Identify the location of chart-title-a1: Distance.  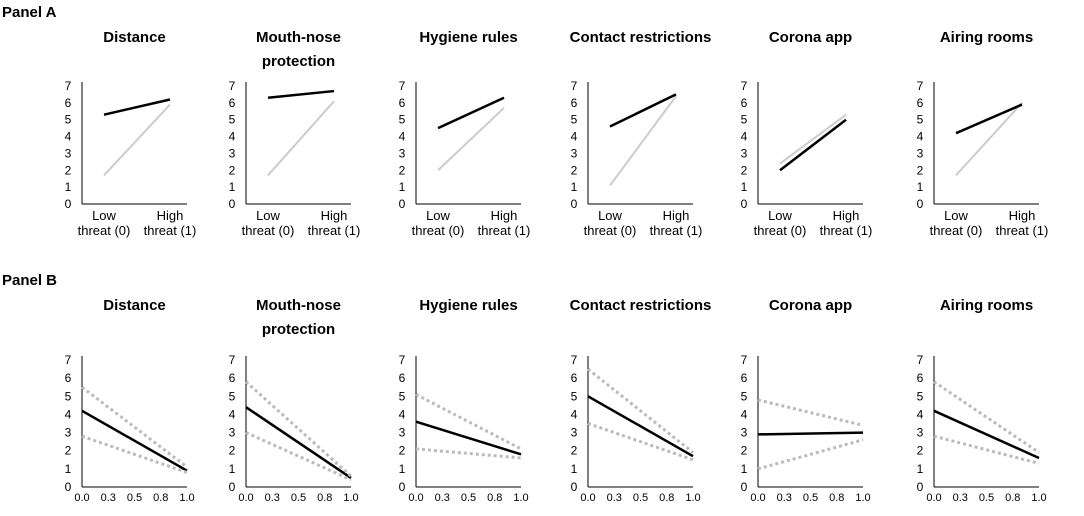
(135, 38).